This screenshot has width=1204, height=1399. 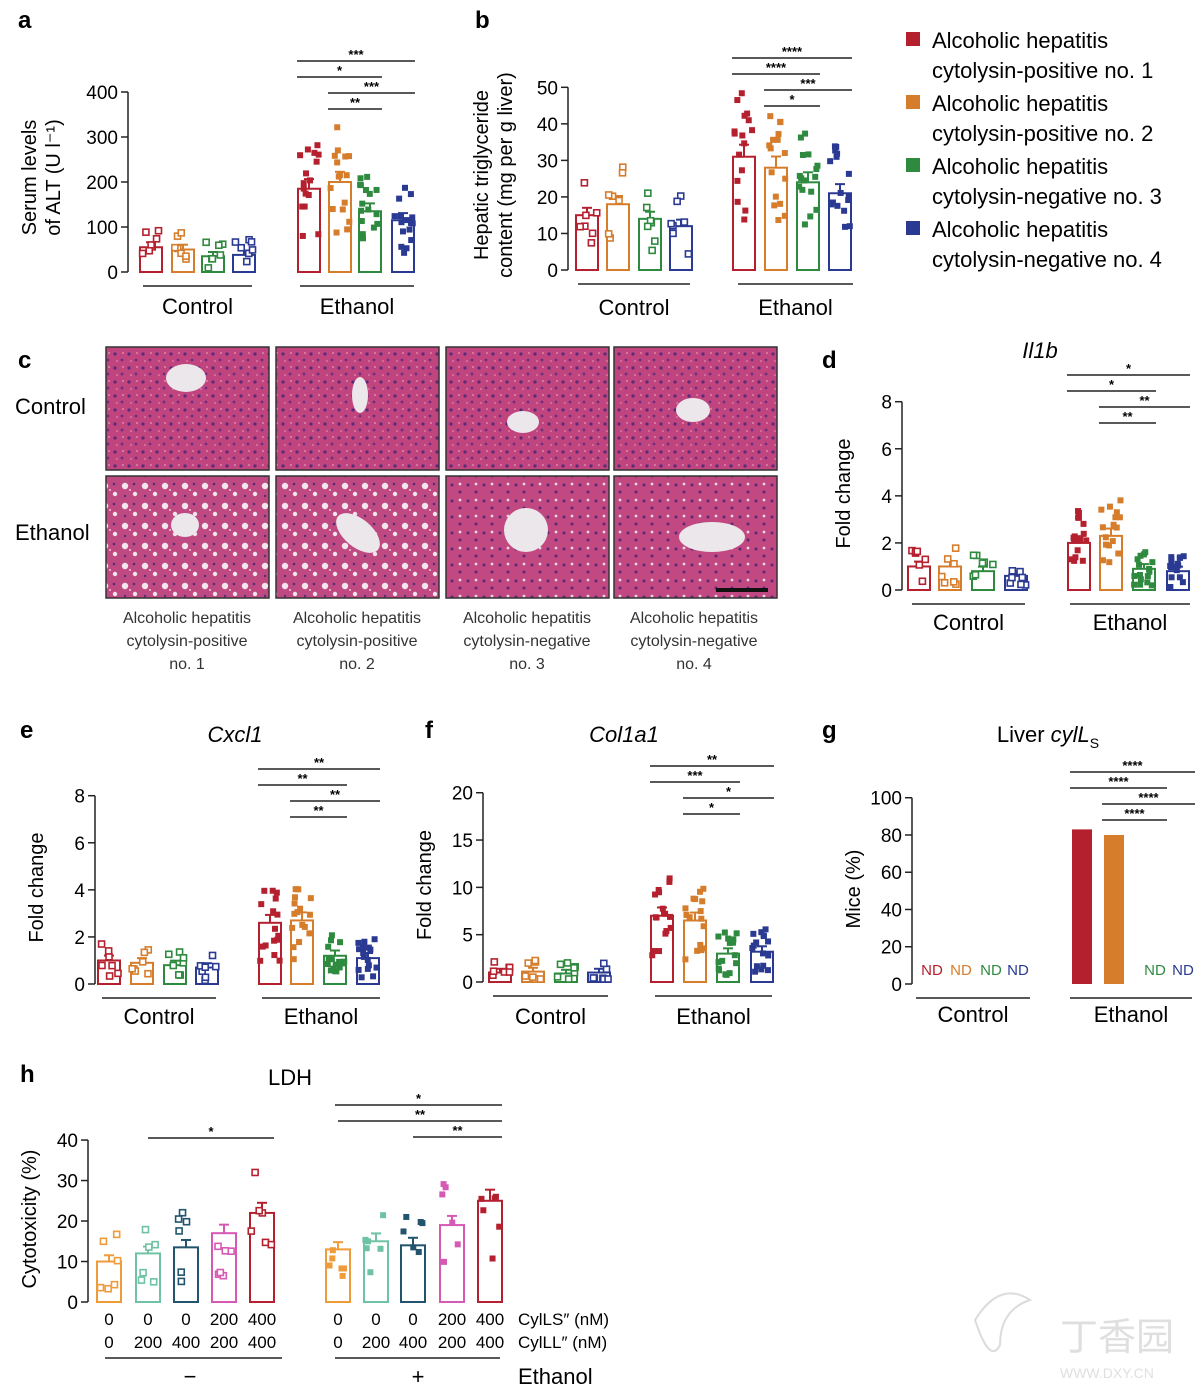 What do you see at coordinates (1148, 797) in the screenshot?
I see `significance-label-g: ****` at bounding box center [1148, 797].